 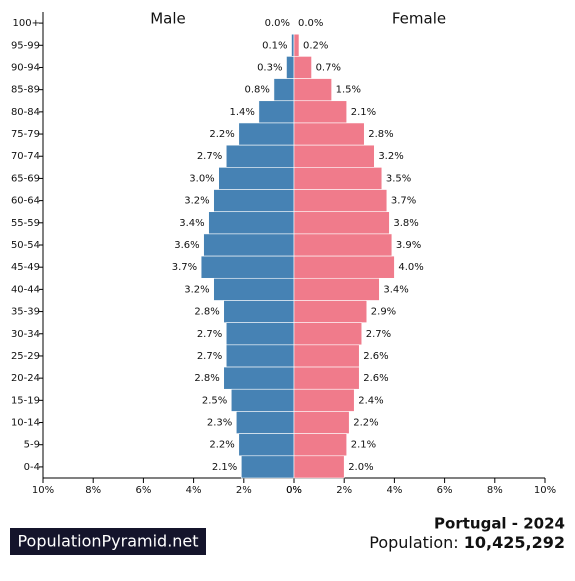 What do you see at coordinates (25, 400) in the screenshot?
I see `y-tick-label: 15-19` at bounding box center [25, 400].